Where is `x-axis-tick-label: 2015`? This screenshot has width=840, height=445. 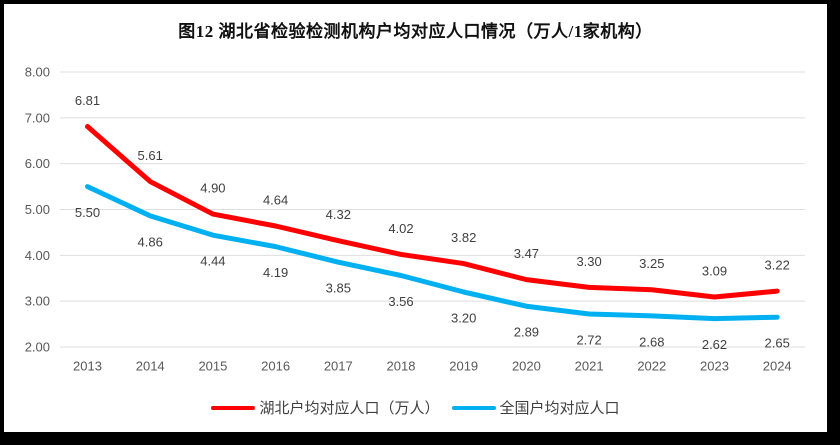
x-axis-tick-label: 2015 is located at coordinates (212, 366).